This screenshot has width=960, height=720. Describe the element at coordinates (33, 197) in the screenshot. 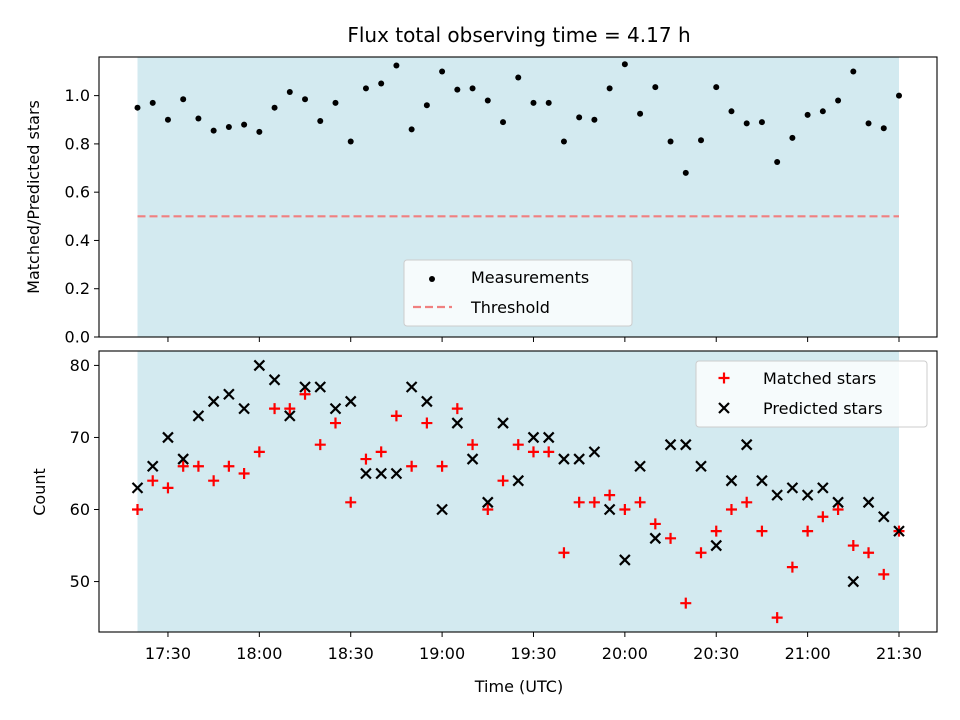

I see `top-y-axis-title: Matched/Predicted stars` at that location.